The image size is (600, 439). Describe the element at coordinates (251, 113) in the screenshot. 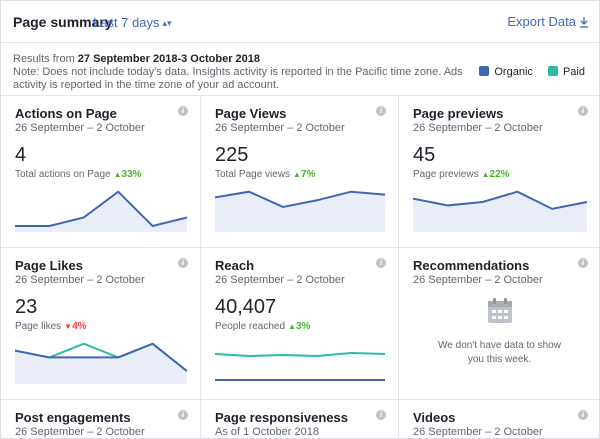

I see `card-title: Page Views` at that location.